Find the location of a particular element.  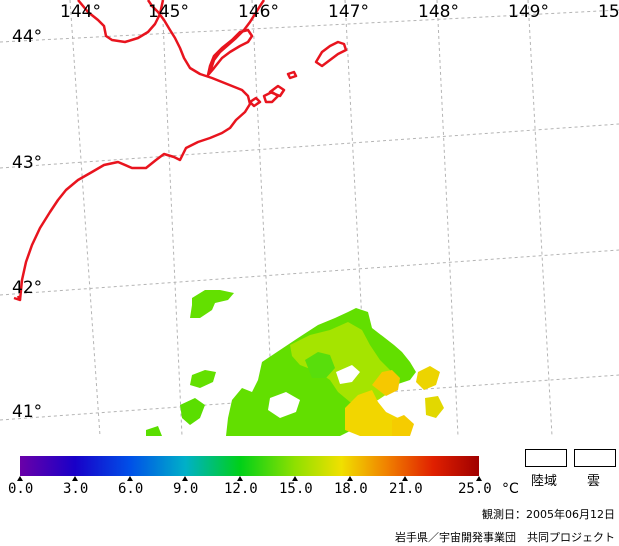

lon-label-146: 146° is located at coordinates (258, 12).